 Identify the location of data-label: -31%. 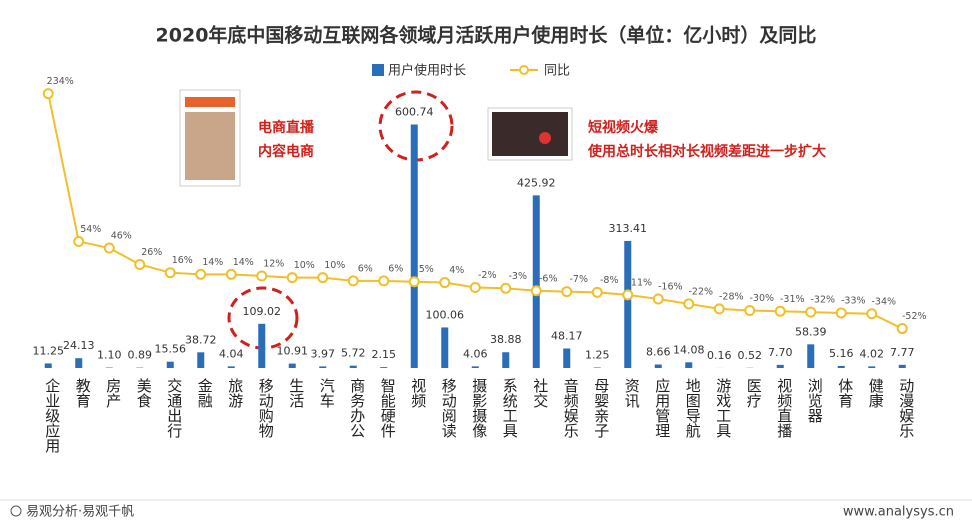
(792, 299).